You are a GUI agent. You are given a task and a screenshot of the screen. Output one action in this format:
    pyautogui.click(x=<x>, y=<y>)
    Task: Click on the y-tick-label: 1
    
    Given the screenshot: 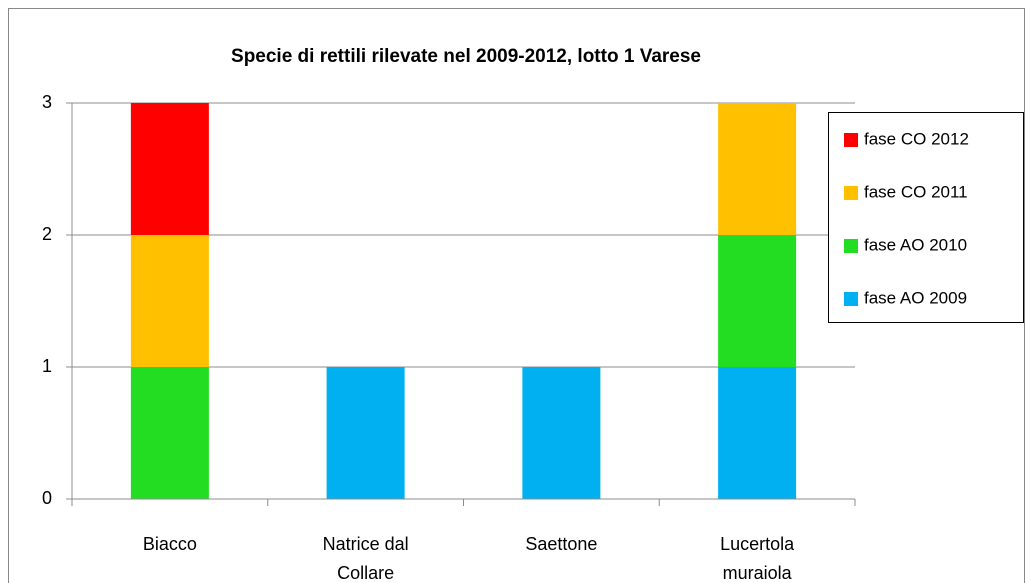 What is the action you would take?
    pyautogui.click(x=47, y=366)
    